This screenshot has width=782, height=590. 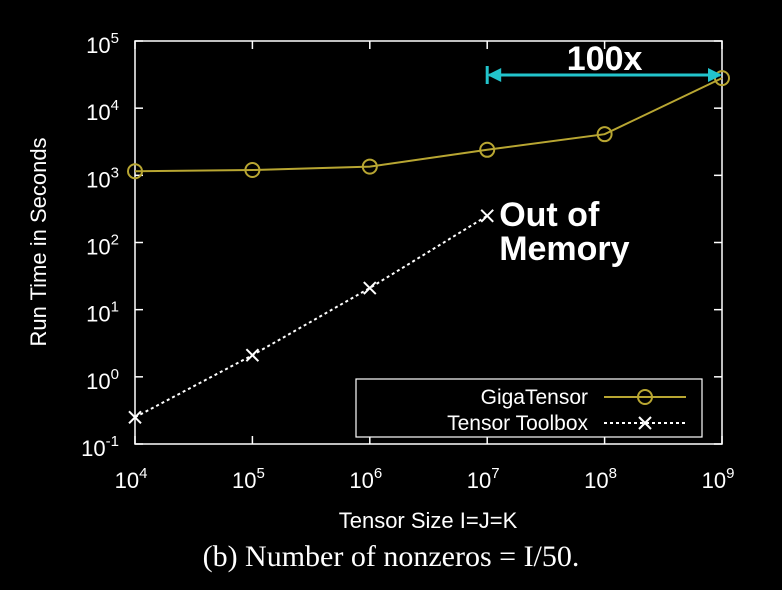 What do you see at coordinates (428, 520) in the screenshot?
I see `x-axis-label: Tensor Size I=J=K` at bounding box center [428, 520].